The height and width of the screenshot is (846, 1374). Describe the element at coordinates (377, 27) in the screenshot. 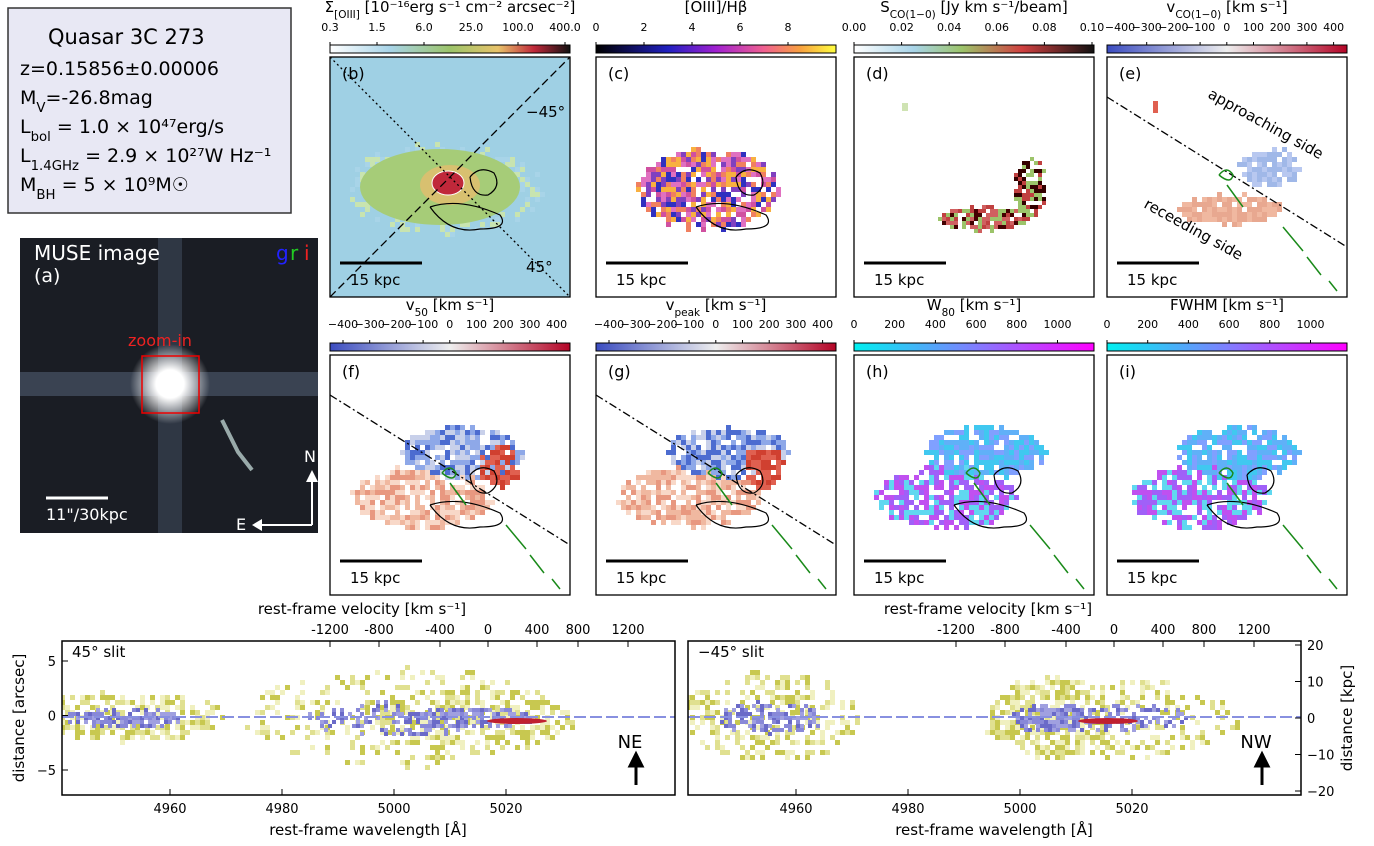

I see `colorbar-tick-label: 1.5` at that location.